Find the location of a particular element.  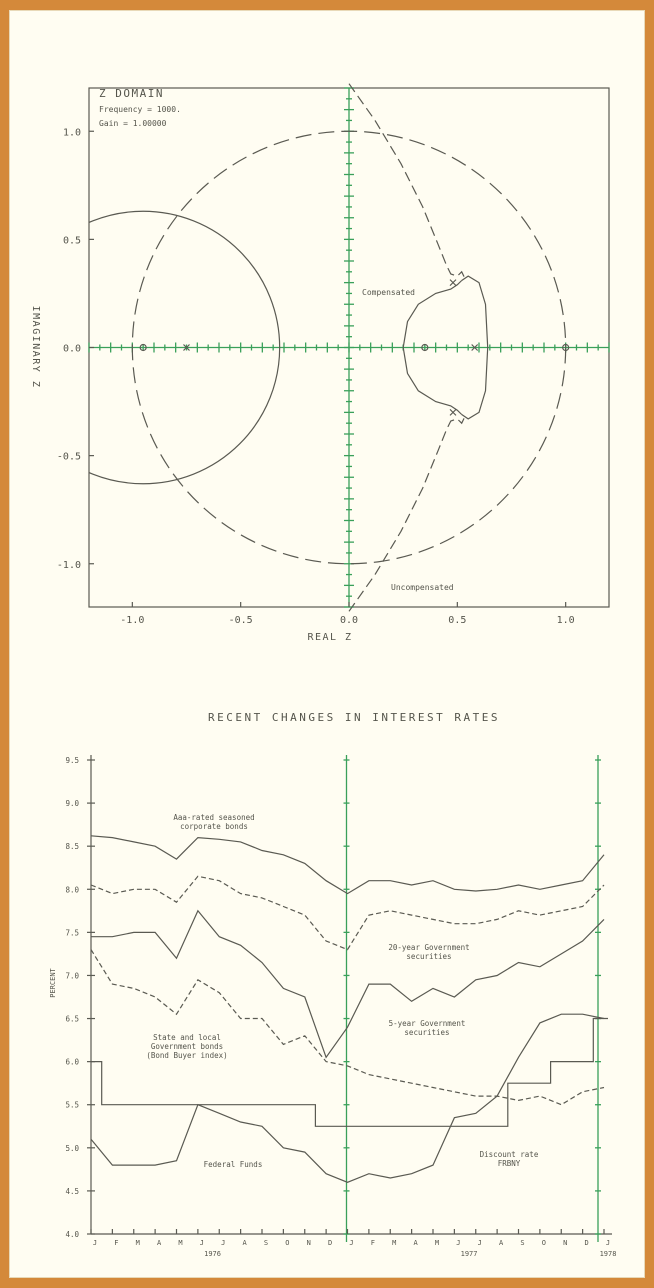

z-ylabel: IMAGINARY Z is located at coordinates (35, 347).